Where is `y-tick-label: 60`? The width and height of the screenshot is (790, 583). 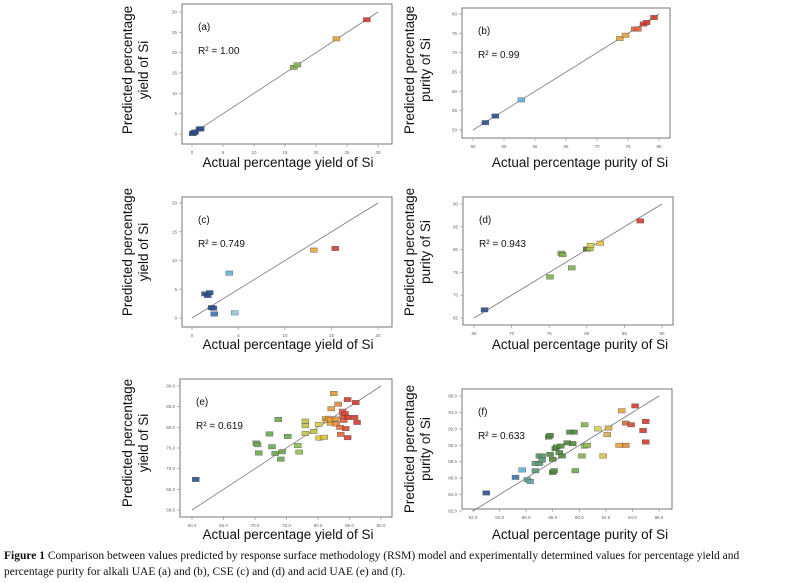 y-tick-label: 60 is located at coordinates (455, 91).